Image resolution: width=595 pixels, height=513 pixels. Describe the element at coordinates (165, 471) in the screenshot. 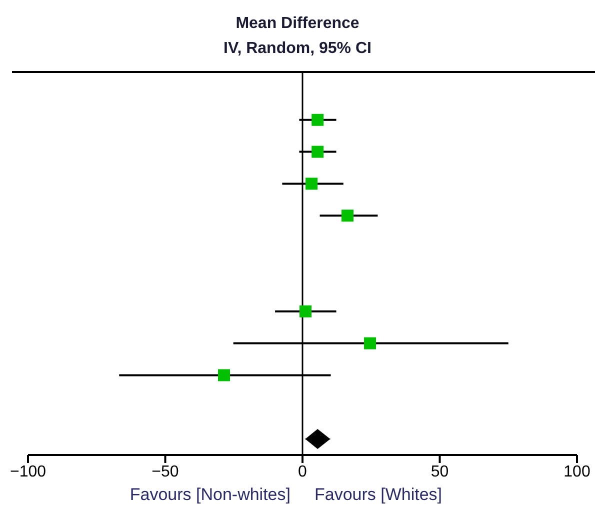

I see `x-tick-label: −50` at that location.